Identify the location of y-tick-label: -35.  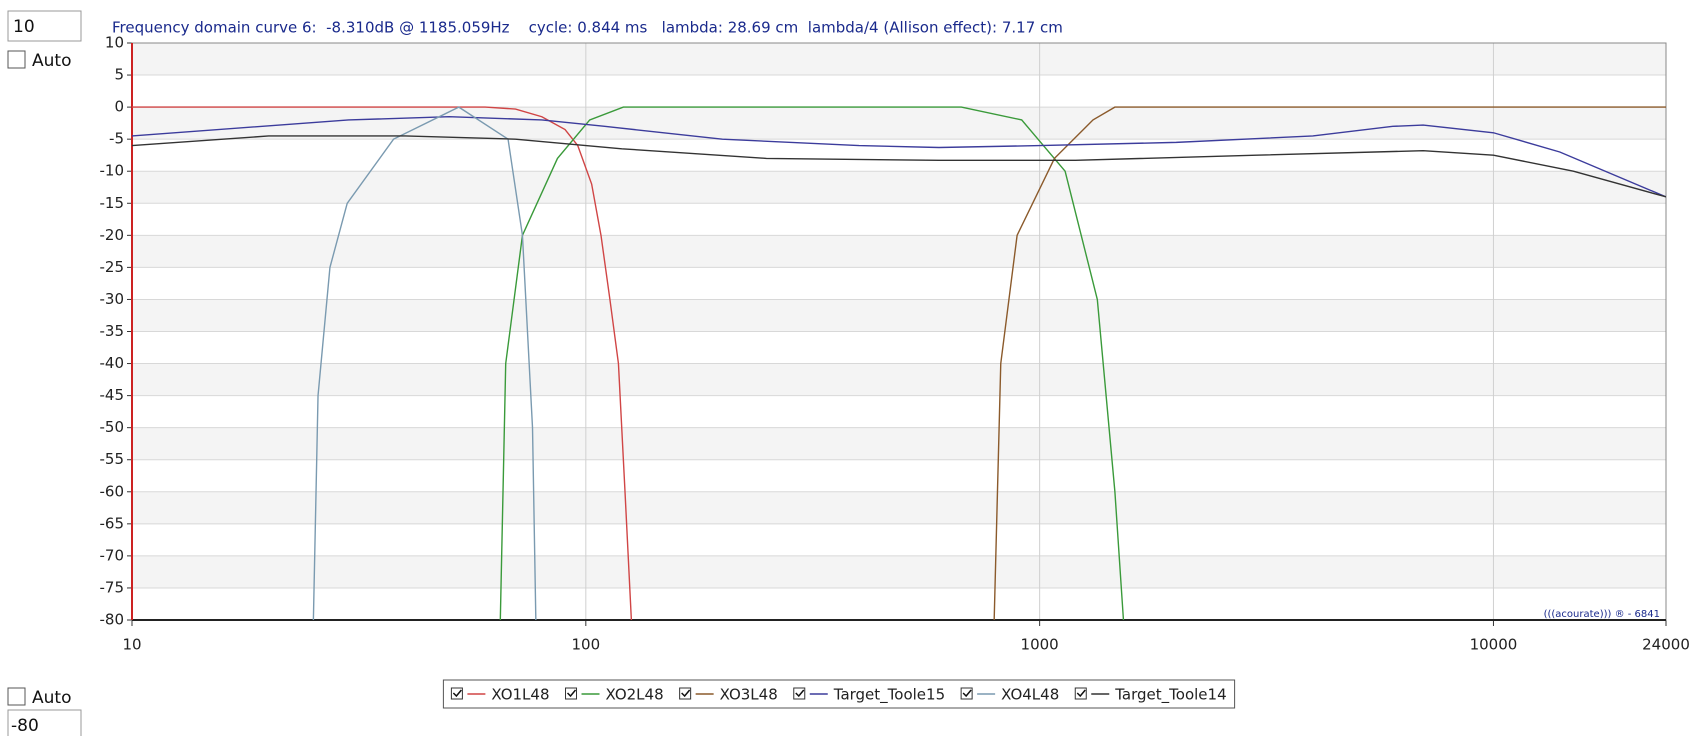
(112, 331).